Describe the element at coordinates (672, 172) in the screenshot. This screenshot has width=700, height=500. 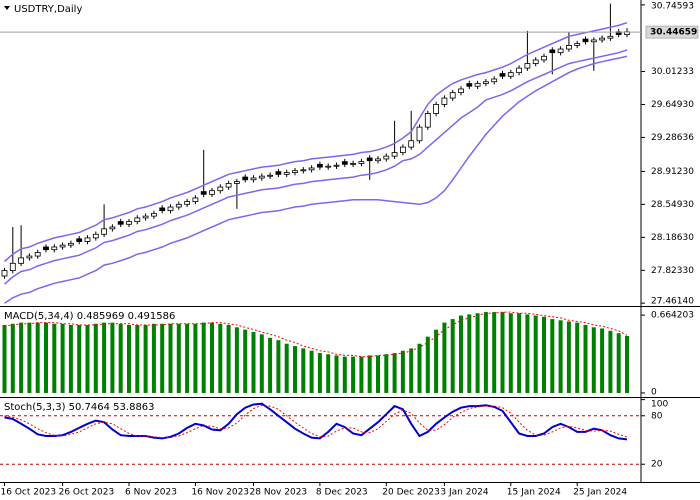
I see `y-tick-label: 28.91230` at that location.